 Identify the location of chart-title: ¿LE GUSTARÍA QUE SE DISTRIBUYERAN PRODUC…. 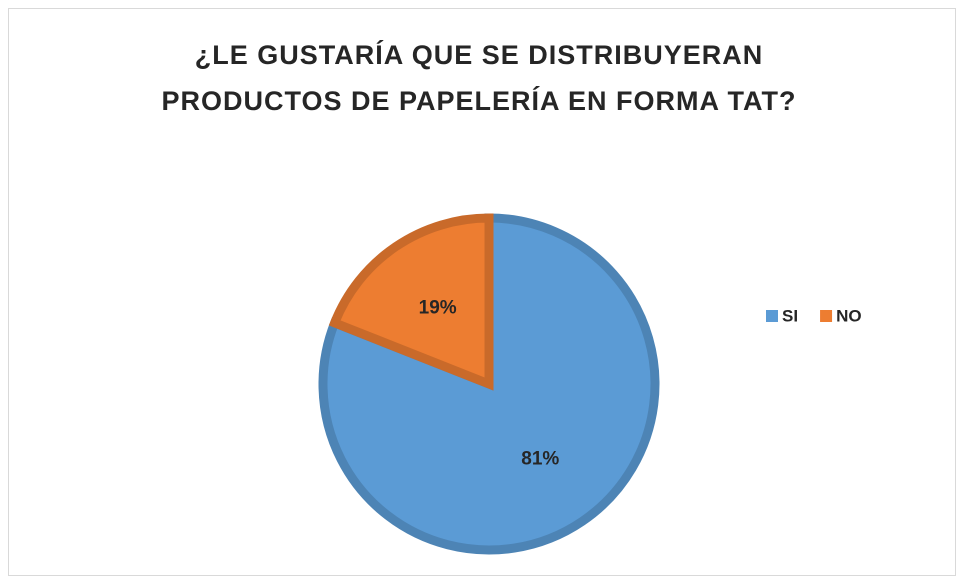
(479, 78).